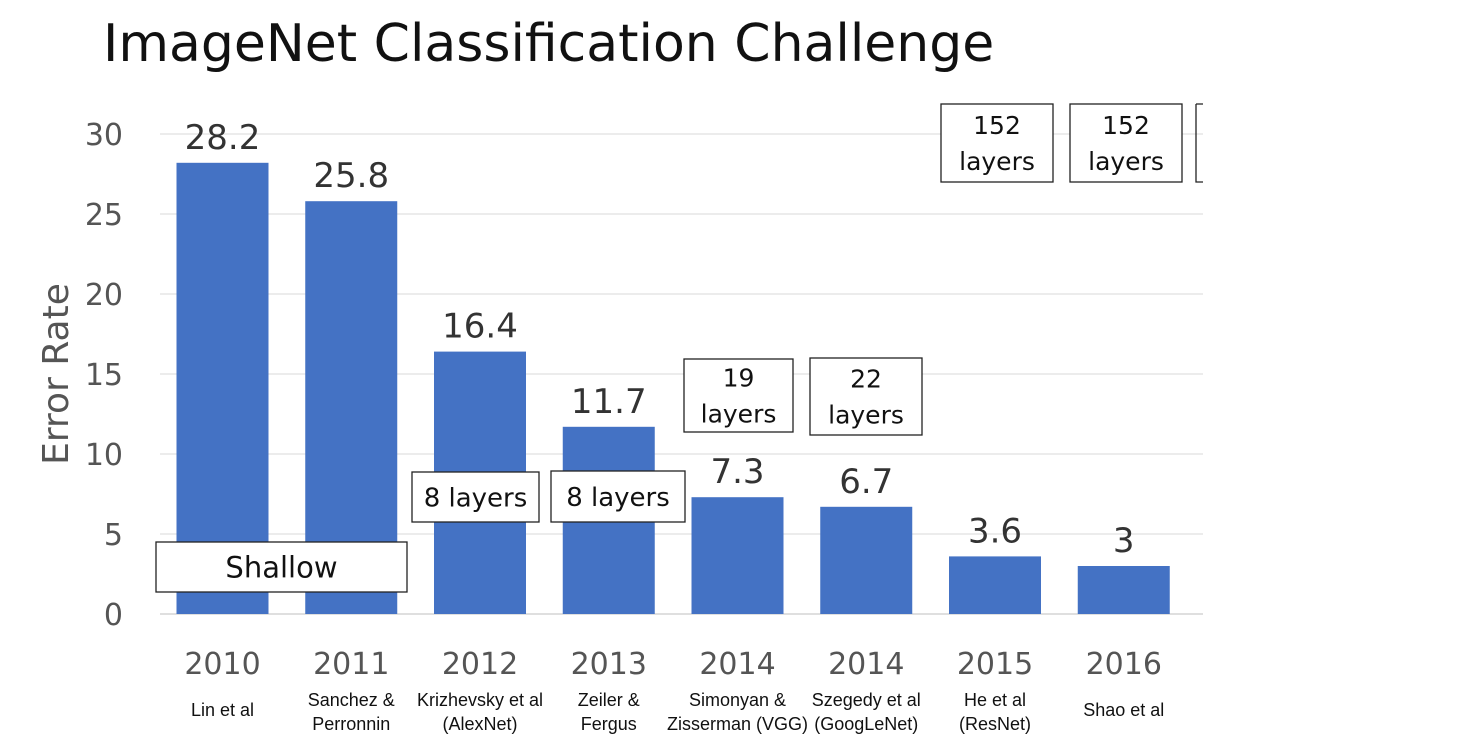 This screenshot has height=747, width=1483. What do you see at coordinates (480, 700) in the screenshot?
I see `author-label: Krizhevsky et al` at bounding box center [480, 700].